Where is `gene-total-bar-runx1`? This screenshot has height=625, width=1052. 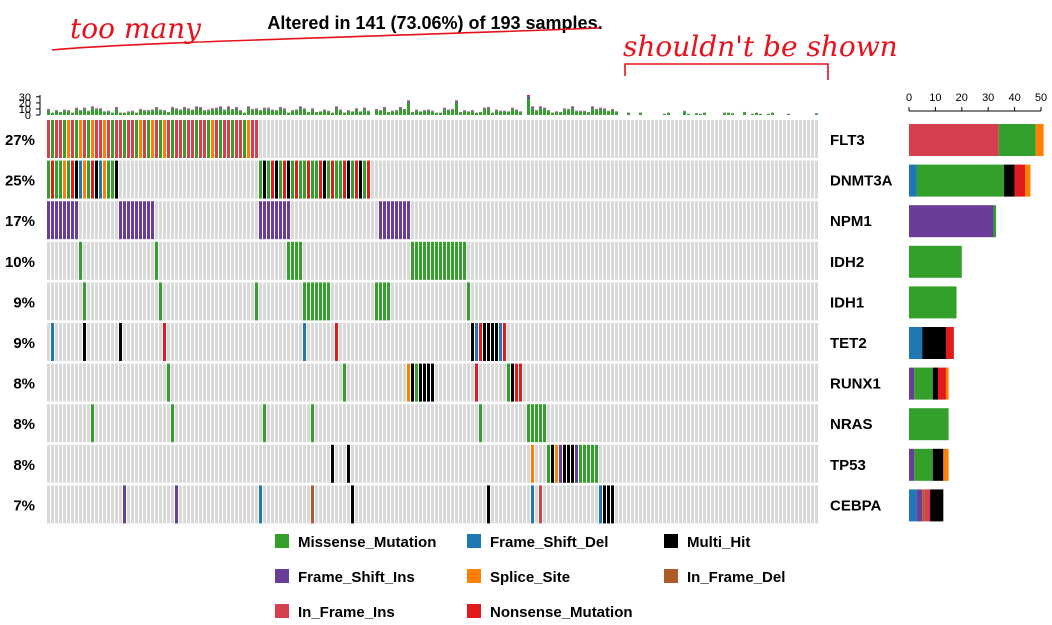
gene-total-bar-runx1 is located at coordinates (923, 383).